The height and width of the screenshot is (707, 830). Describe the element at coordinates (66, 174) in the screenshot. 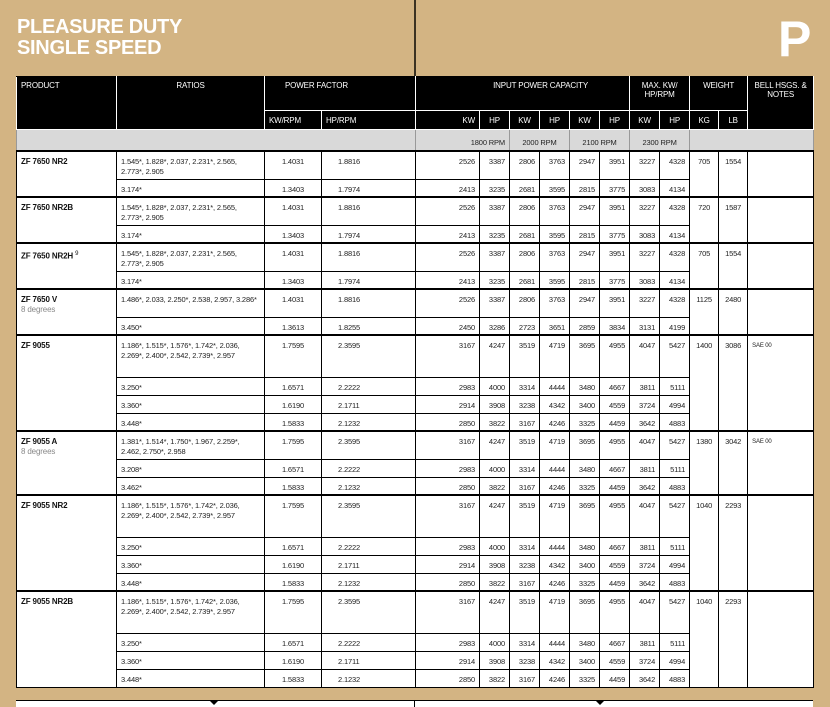

I see `product-name-cell: ZF 7650 NR2` at that location.